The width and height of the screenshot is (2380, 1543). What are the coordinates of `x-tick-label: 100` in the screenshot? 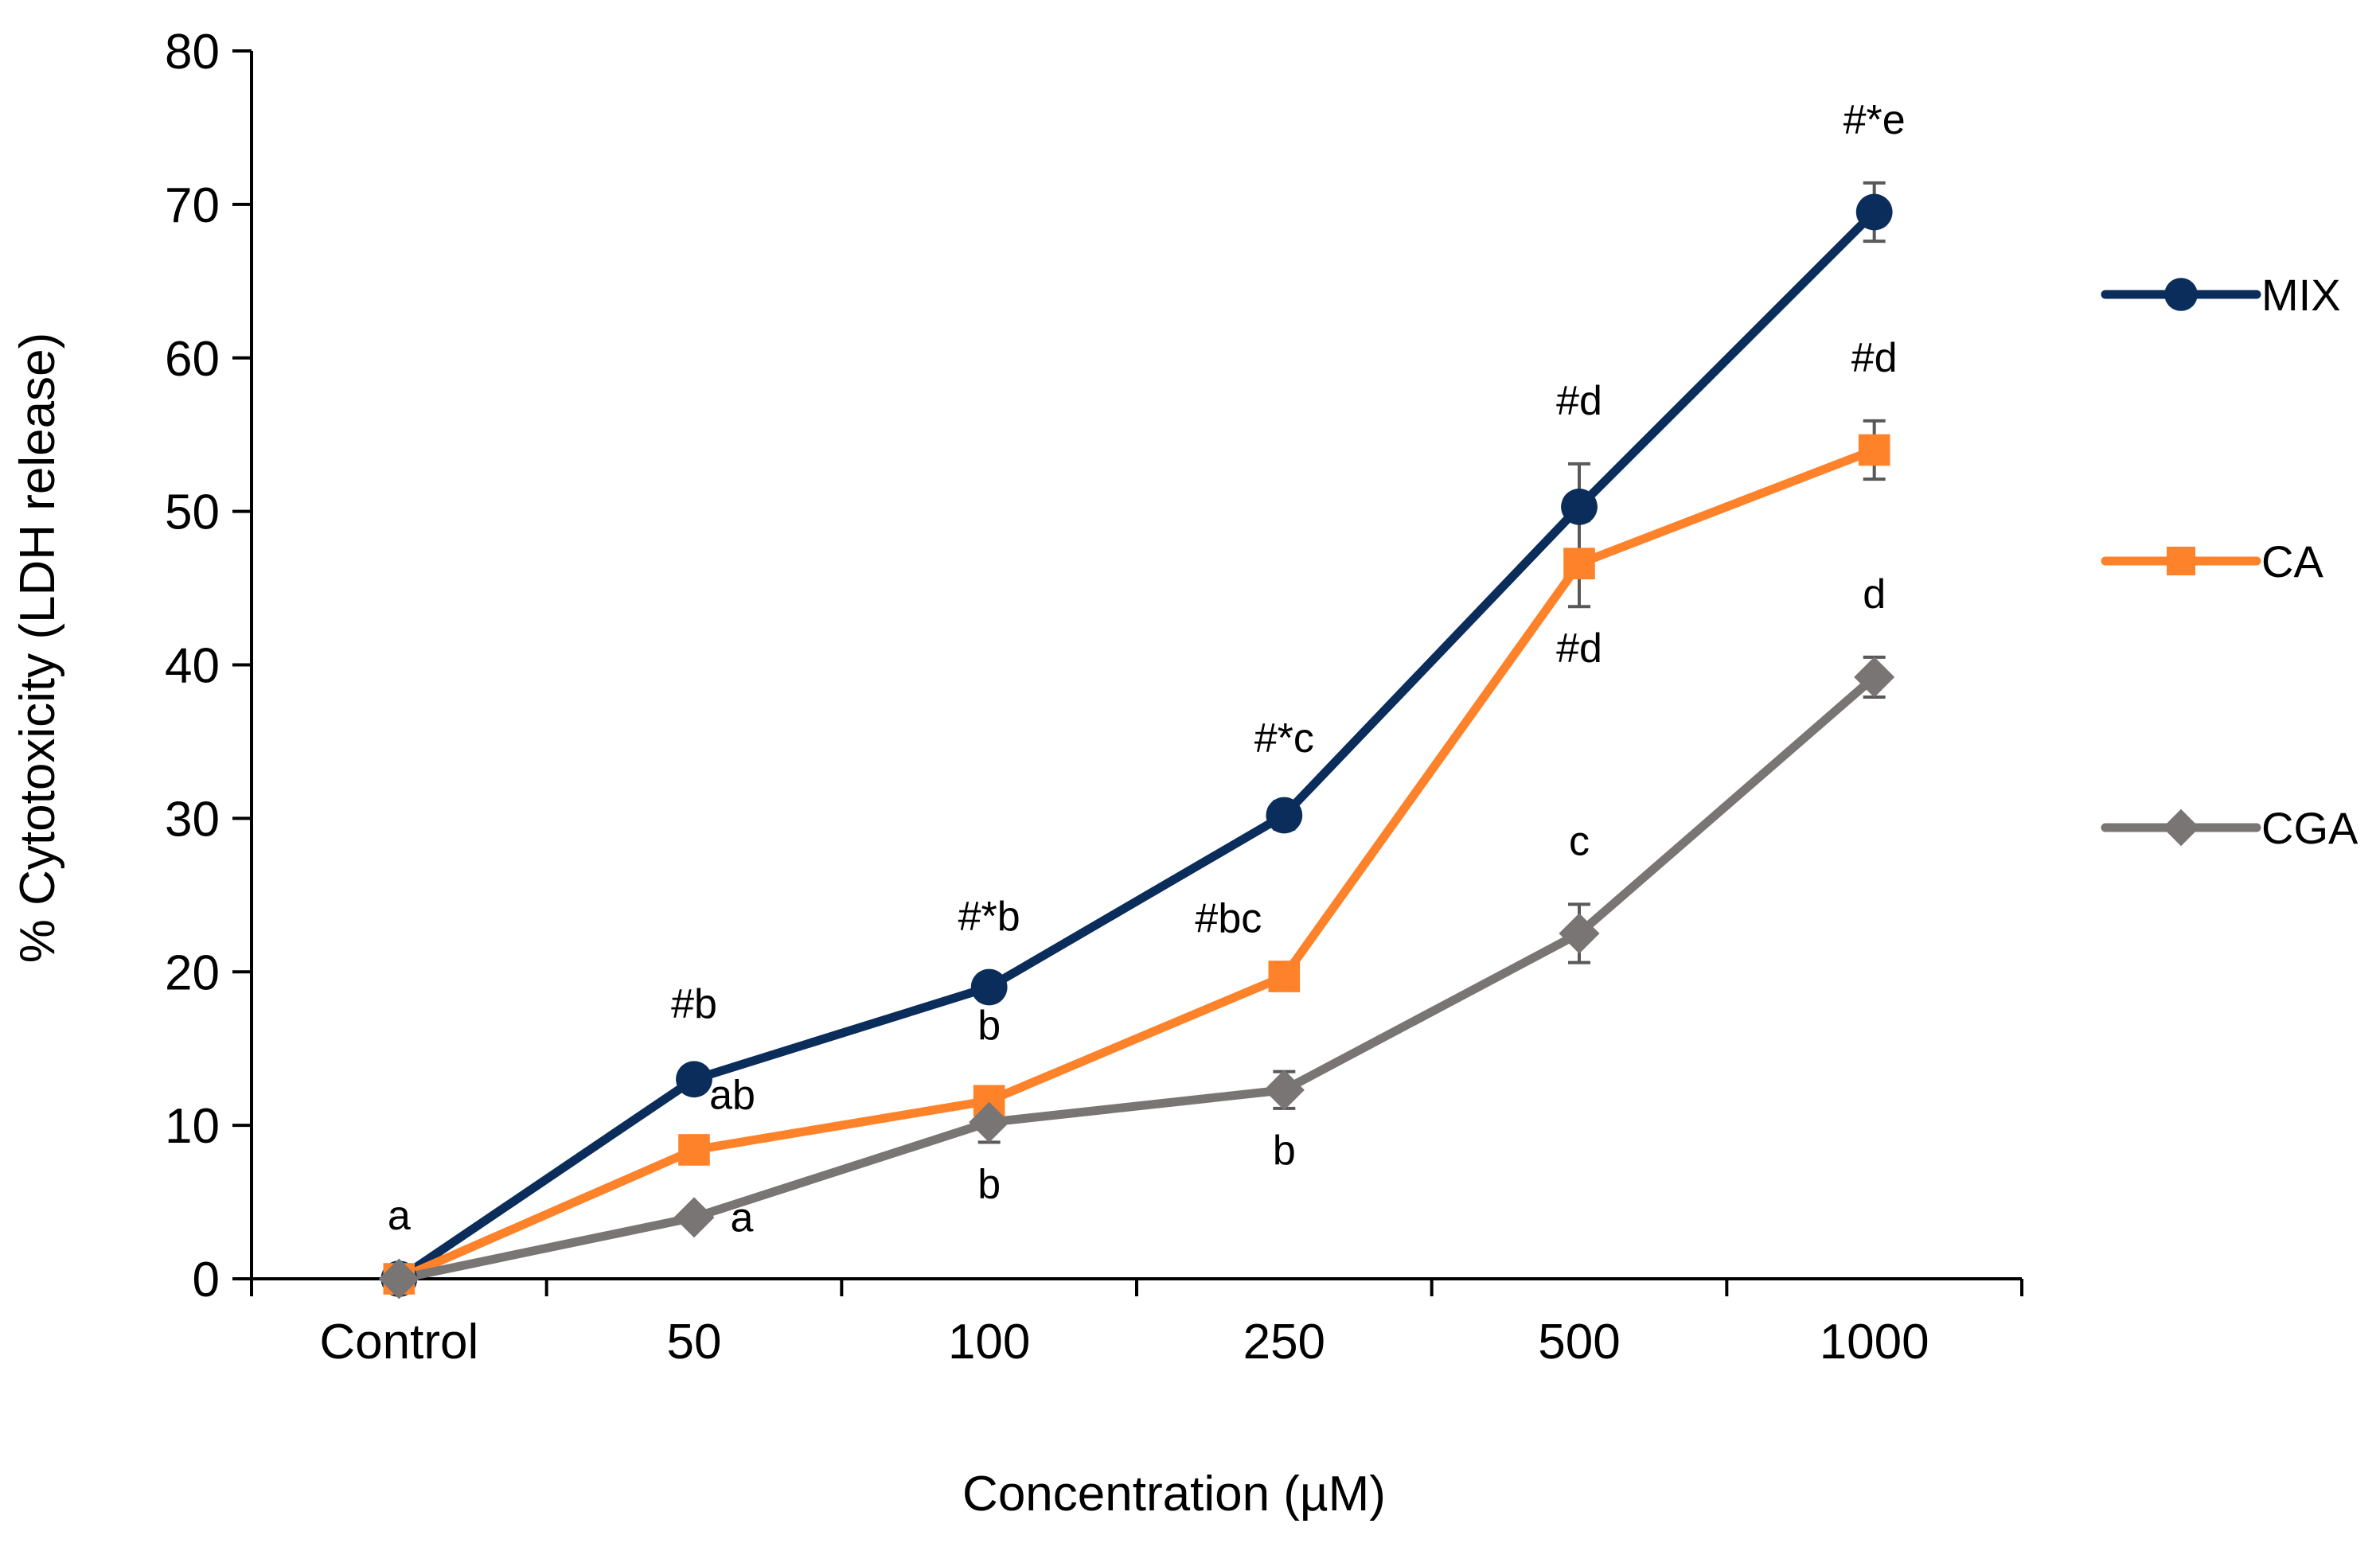 It's located at (989, 1342).